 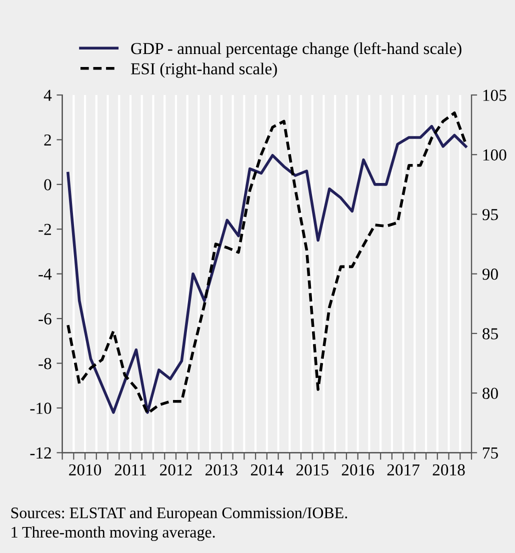 What do you see at coordinates (448, 470) in the screenshot?
I see `x-tick-label: 2018` at bounding box center [448, 470].